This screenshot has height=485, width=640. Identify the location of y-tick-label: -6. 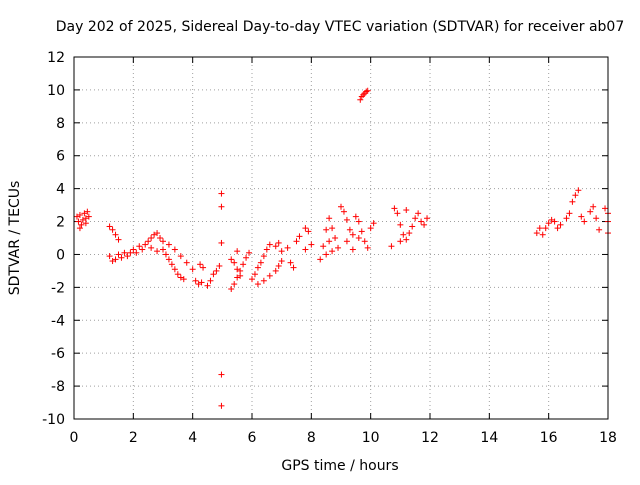
(58, 354).